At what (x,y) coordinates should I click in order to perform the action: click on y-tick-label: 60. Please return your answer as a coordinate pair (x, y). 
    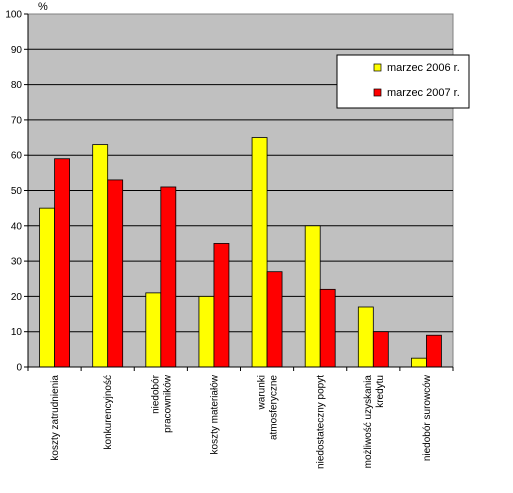
    Looking at the image, I should click on (17, 156).